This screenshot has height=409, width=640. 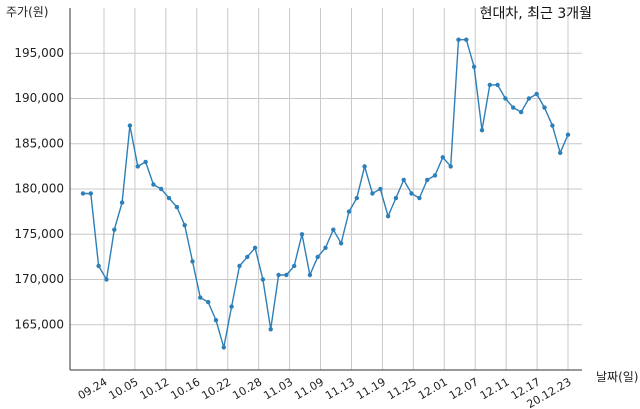 What do you see at coordinates (278, 388) in the screenshot?
I see `x-tick-label: 11.03` at bounding box center [278, 388].